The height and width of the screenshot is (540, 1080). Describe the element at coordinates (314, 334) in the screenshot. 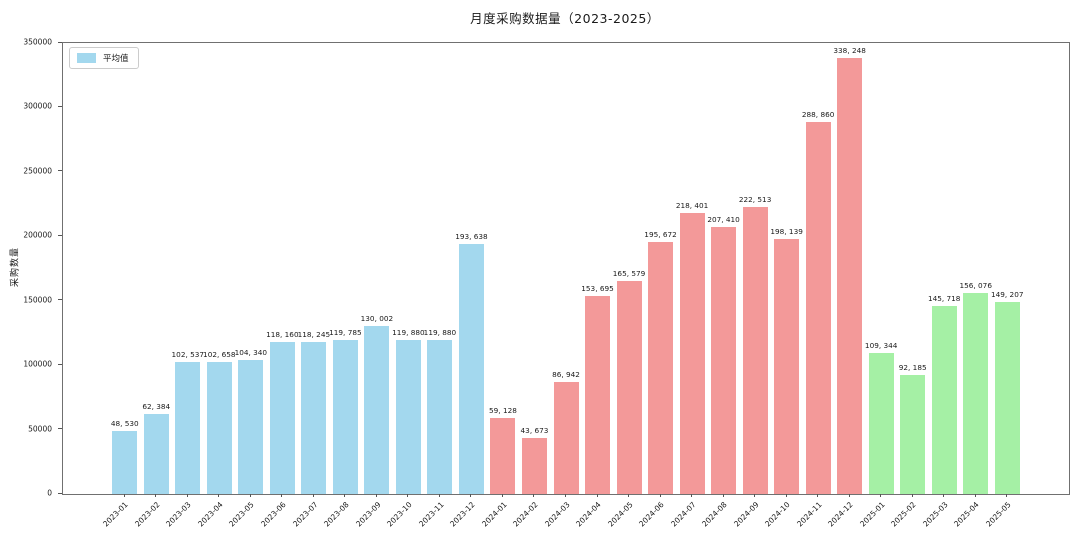

I see `bar-value-label: 118, 245` at that location.